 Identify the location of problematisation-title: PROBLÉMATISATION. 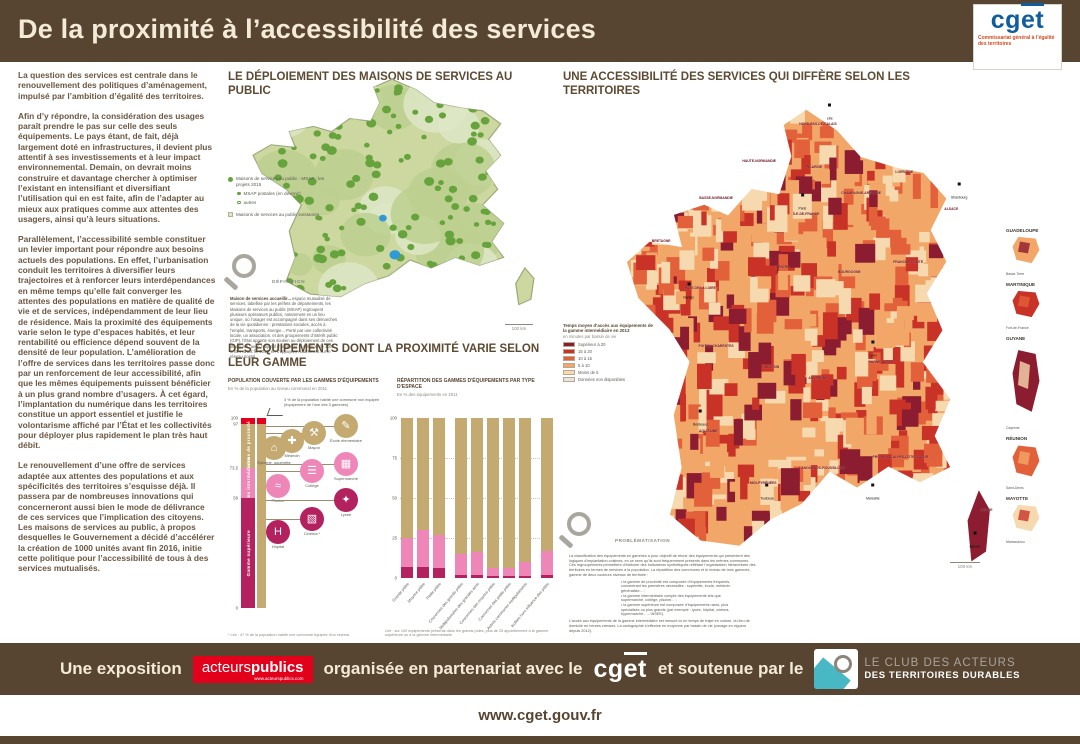
(643, 540).